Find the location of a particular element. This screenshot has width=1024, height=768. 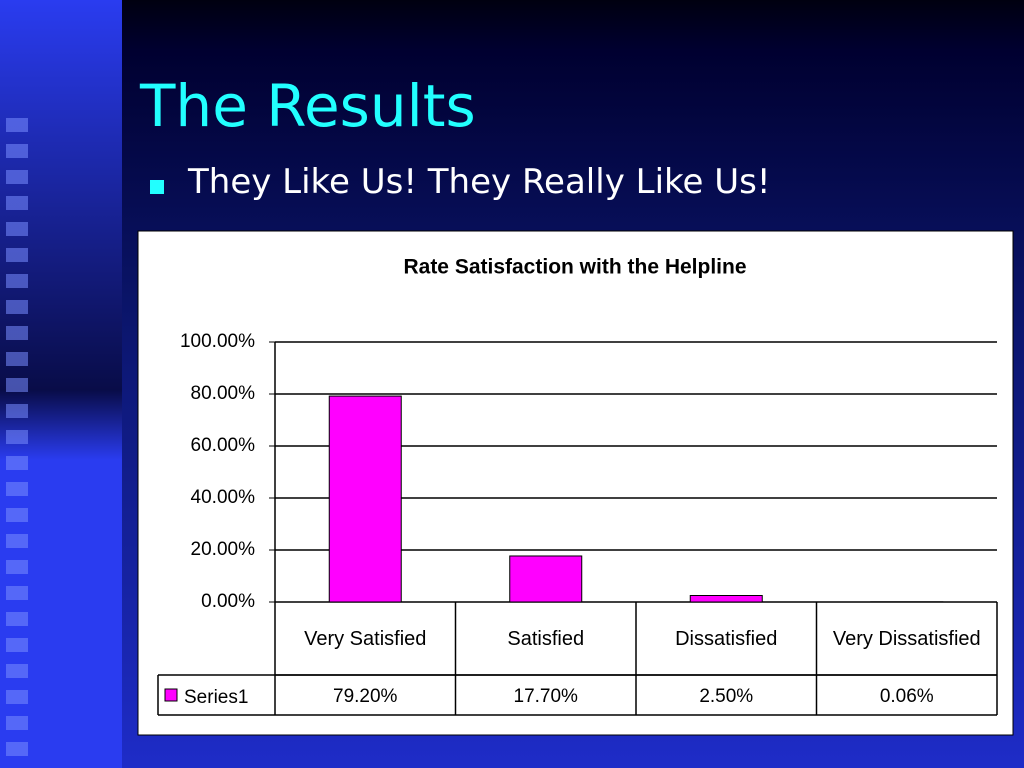

x-tick-label: Dissatisfied is located at coordinates (726, 638).